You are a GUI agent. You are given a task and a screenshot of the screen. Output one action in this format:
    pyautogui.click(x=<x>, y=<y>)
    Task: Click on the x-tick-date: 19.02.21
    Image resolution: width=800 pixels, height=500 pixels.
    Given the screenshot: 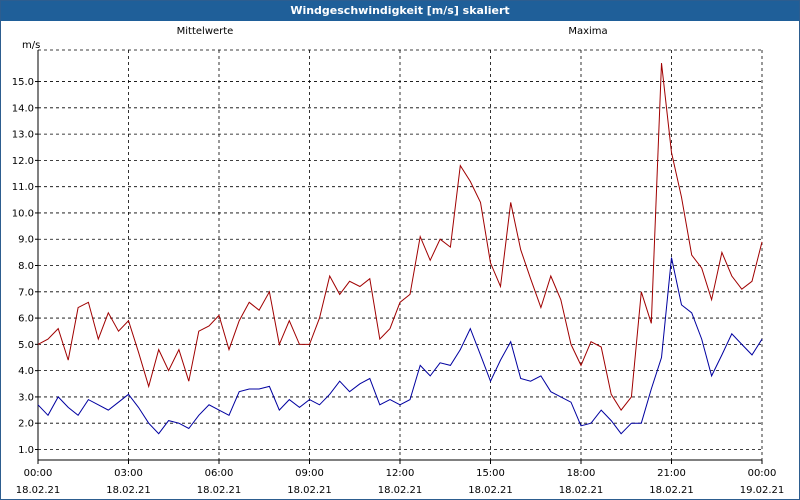 What is the action you would take?
    pyautogui.click(x=762, y=490)
    